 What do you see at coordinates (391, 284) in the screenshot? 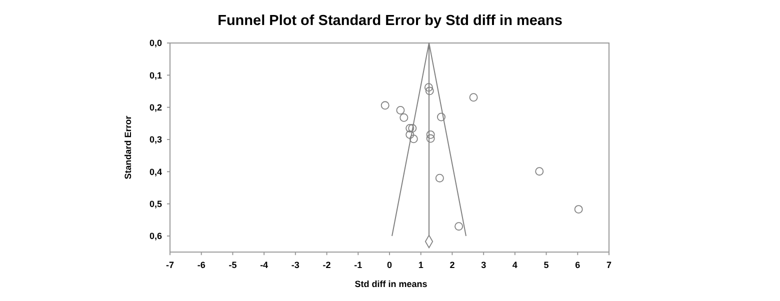
I see `x-axis-title: Std diff in means` at bounding box center [391, 284].